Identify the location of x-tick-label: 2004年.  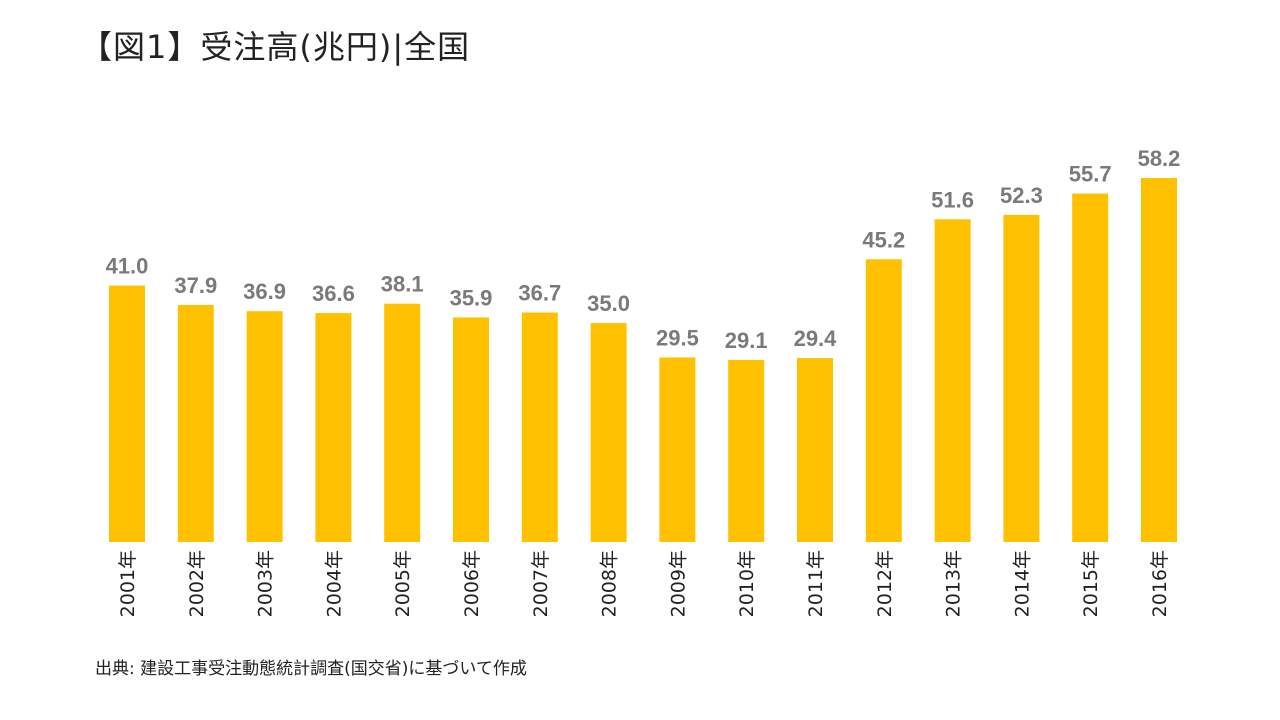
(334, 583).